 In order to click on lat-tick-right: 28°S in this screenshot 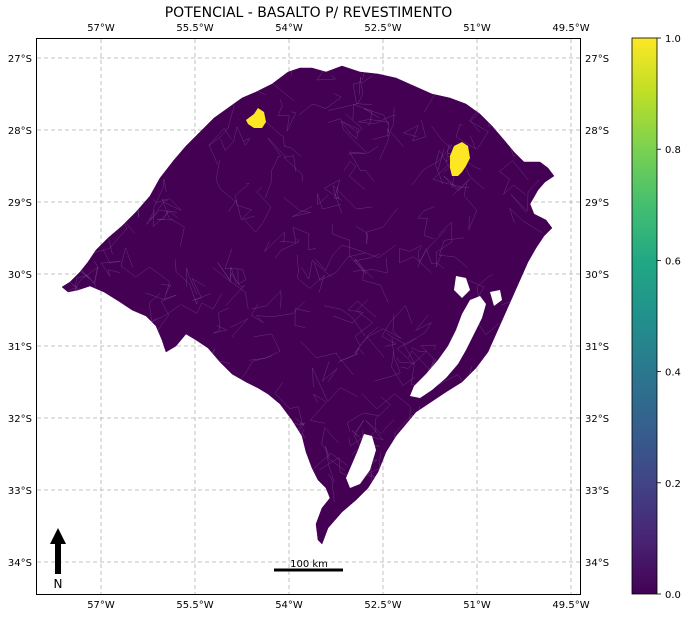, I will do `click(597, 131)`.